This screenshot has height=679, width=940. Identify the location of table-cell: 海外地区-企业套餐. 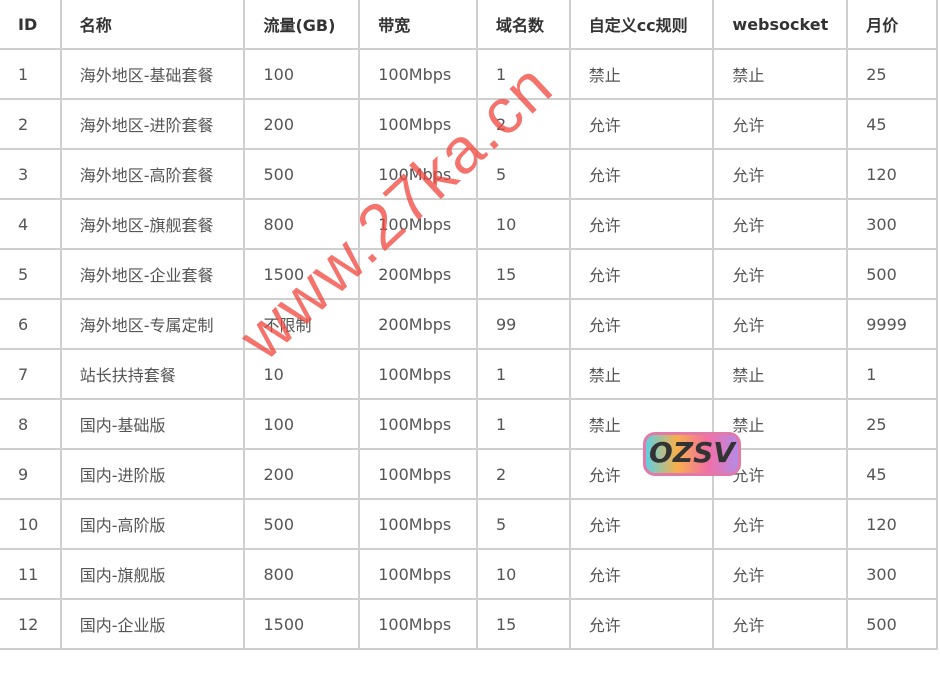
(152, 274).